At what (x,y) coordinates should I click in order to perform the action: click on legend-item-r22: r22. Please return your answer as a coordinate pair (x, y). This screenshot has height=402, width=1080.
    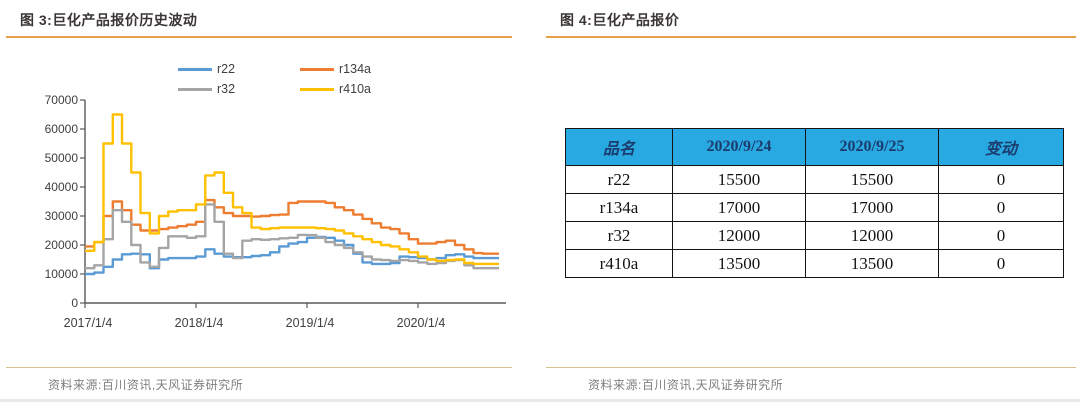
    Looking at the image, I should click on (206, 69).